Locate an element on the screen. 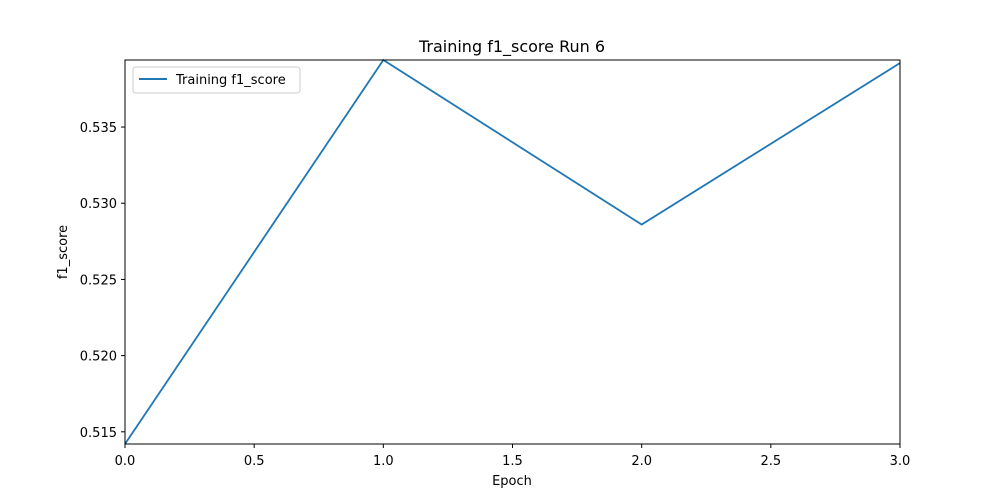  x-tick-label: 1.0 is located at coordinates (383, 461).